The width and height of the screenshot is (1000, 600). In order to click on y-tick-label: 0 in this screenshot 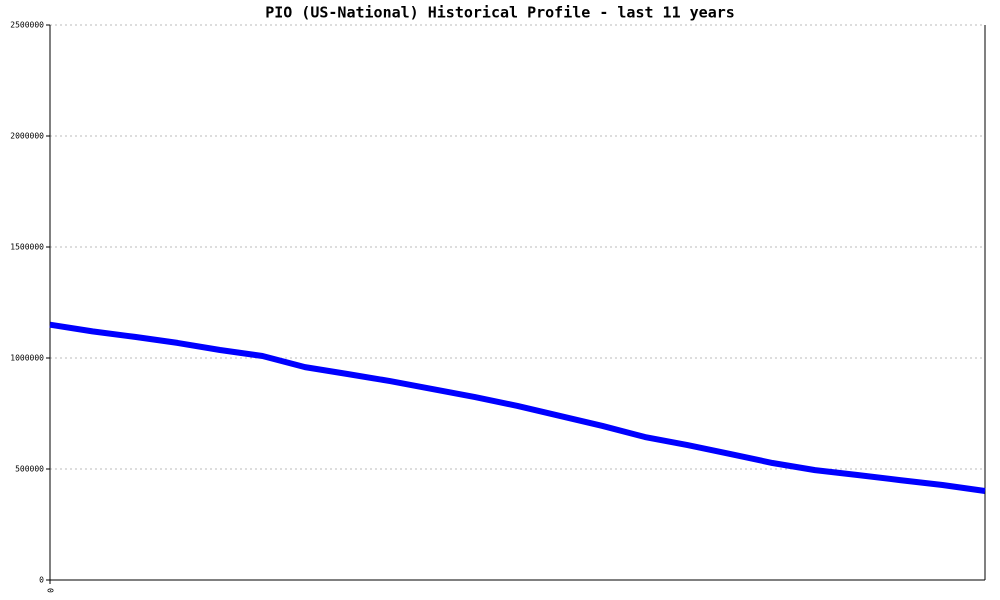, I will do `click(41, 580)`.